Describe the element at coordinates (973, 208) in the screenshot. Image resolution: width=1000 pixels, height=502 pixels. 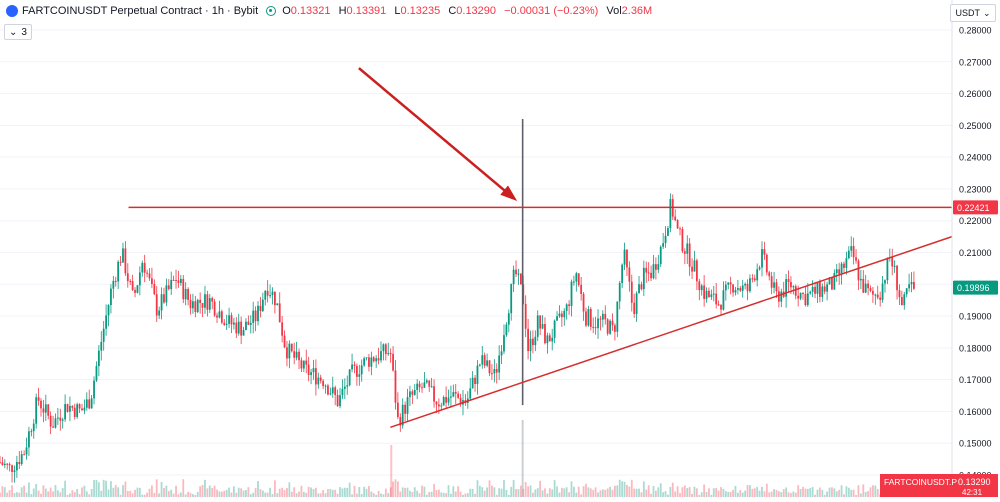
I see `price-marker-label: 0.22421` at that location.